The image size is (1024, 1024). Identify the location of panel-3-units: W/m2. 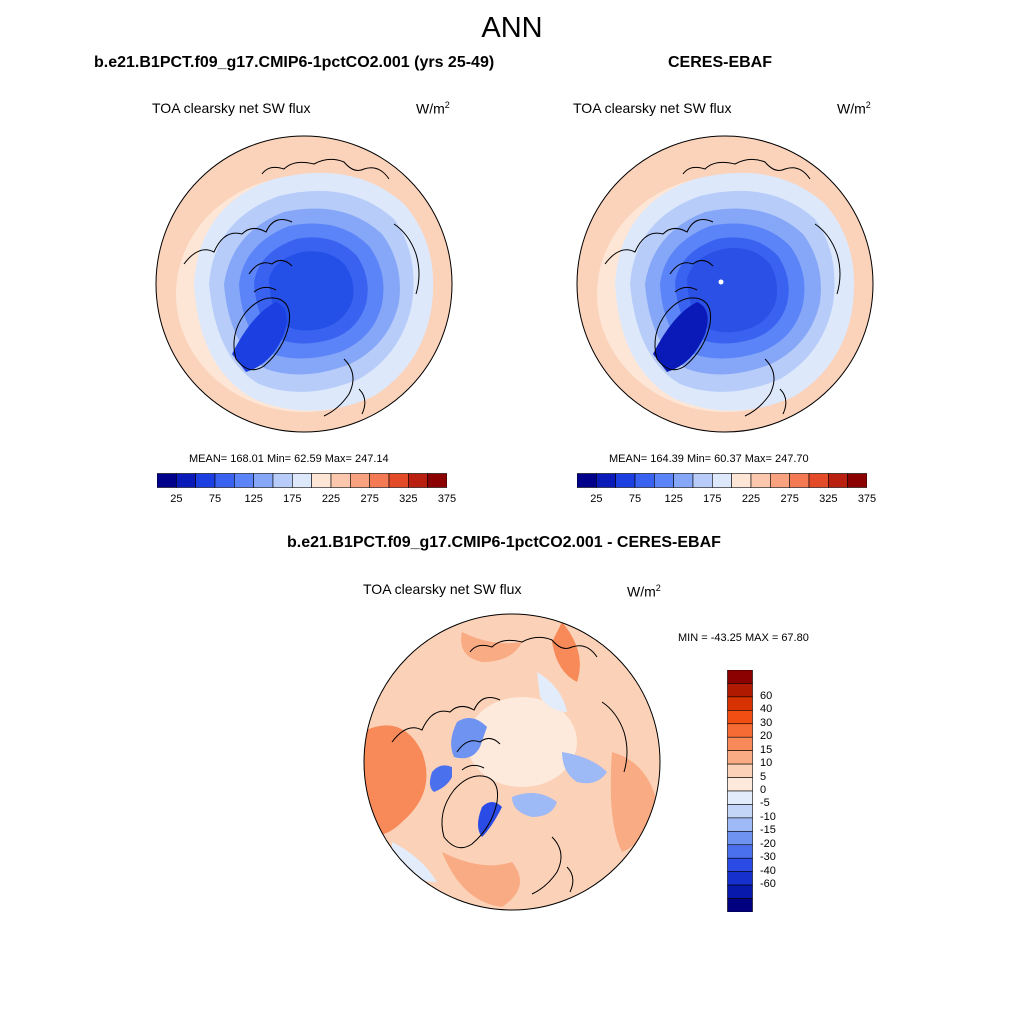
(644, 591).